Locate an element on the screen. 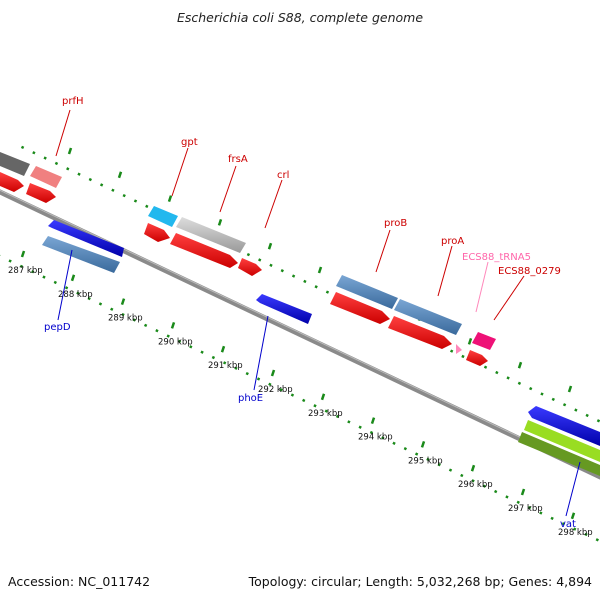 The image size is (600, 600). accession-text: Accession: NC_011742 is located at coordinates (79, 581).